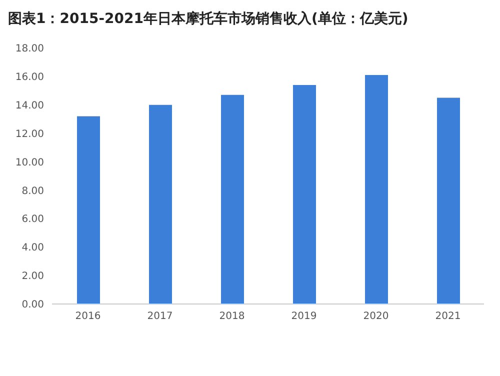  Describe the element at coordinates (33, 191) in the screenshot. I see `y-tick-label: 8.00` at that location.